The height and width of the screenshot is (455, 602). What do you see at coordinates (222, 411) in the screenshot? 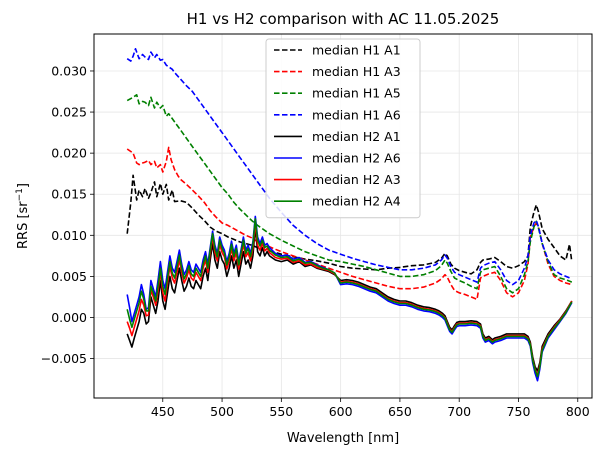
I see `x-tick-label: 500` at bounding box center [222, 411].